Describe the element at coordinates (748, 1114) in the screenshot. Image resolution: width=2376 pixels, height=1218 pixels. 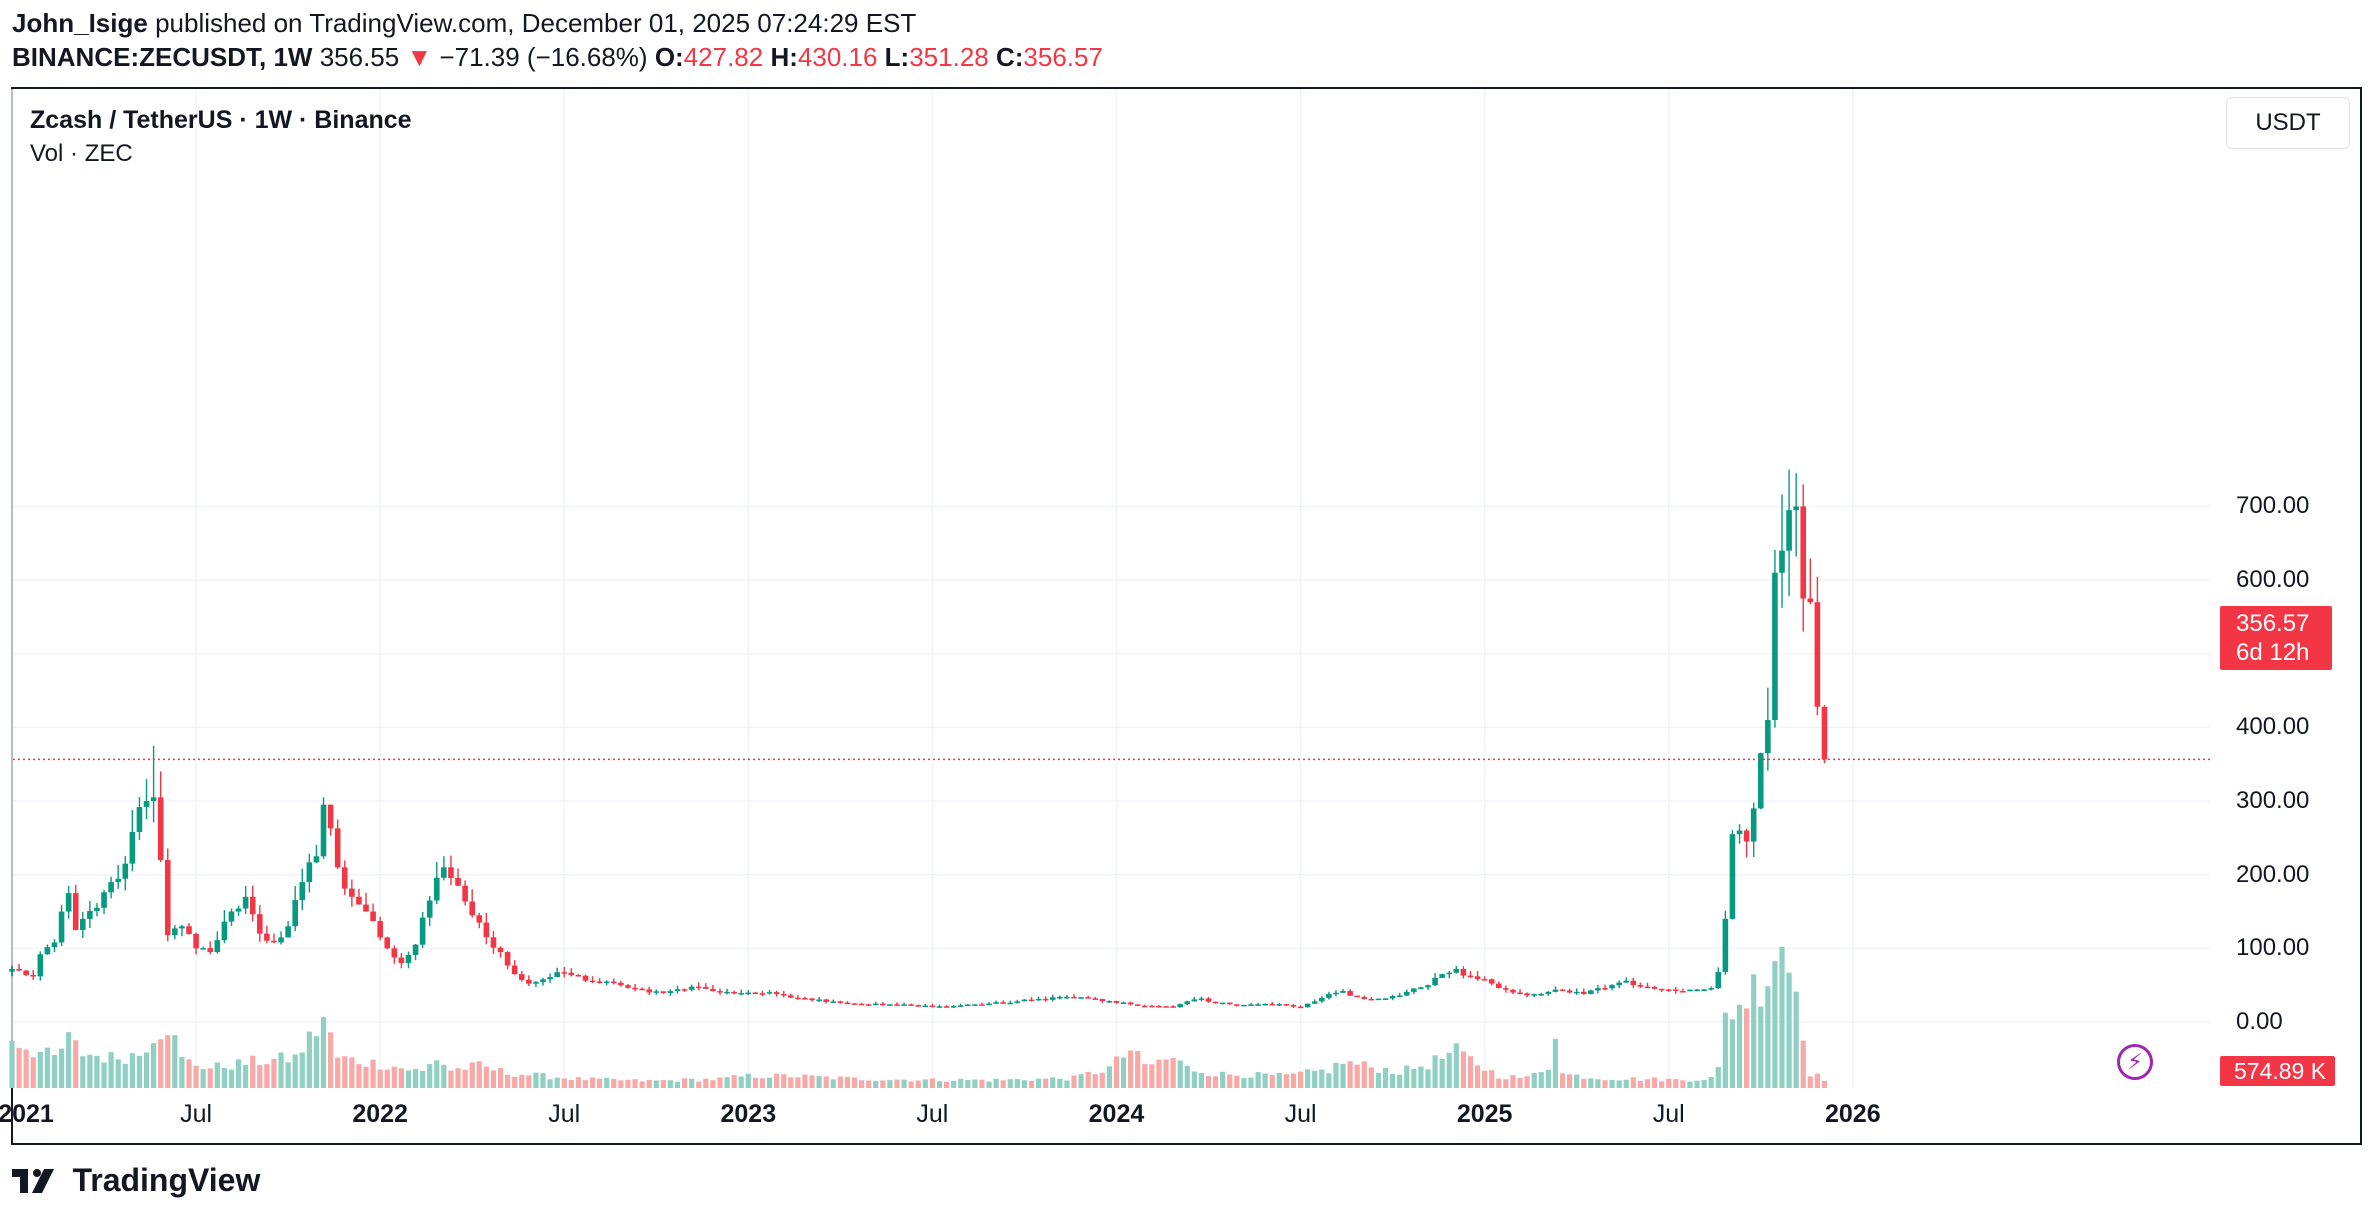
I see `time-tick-label: 2023` at that location.